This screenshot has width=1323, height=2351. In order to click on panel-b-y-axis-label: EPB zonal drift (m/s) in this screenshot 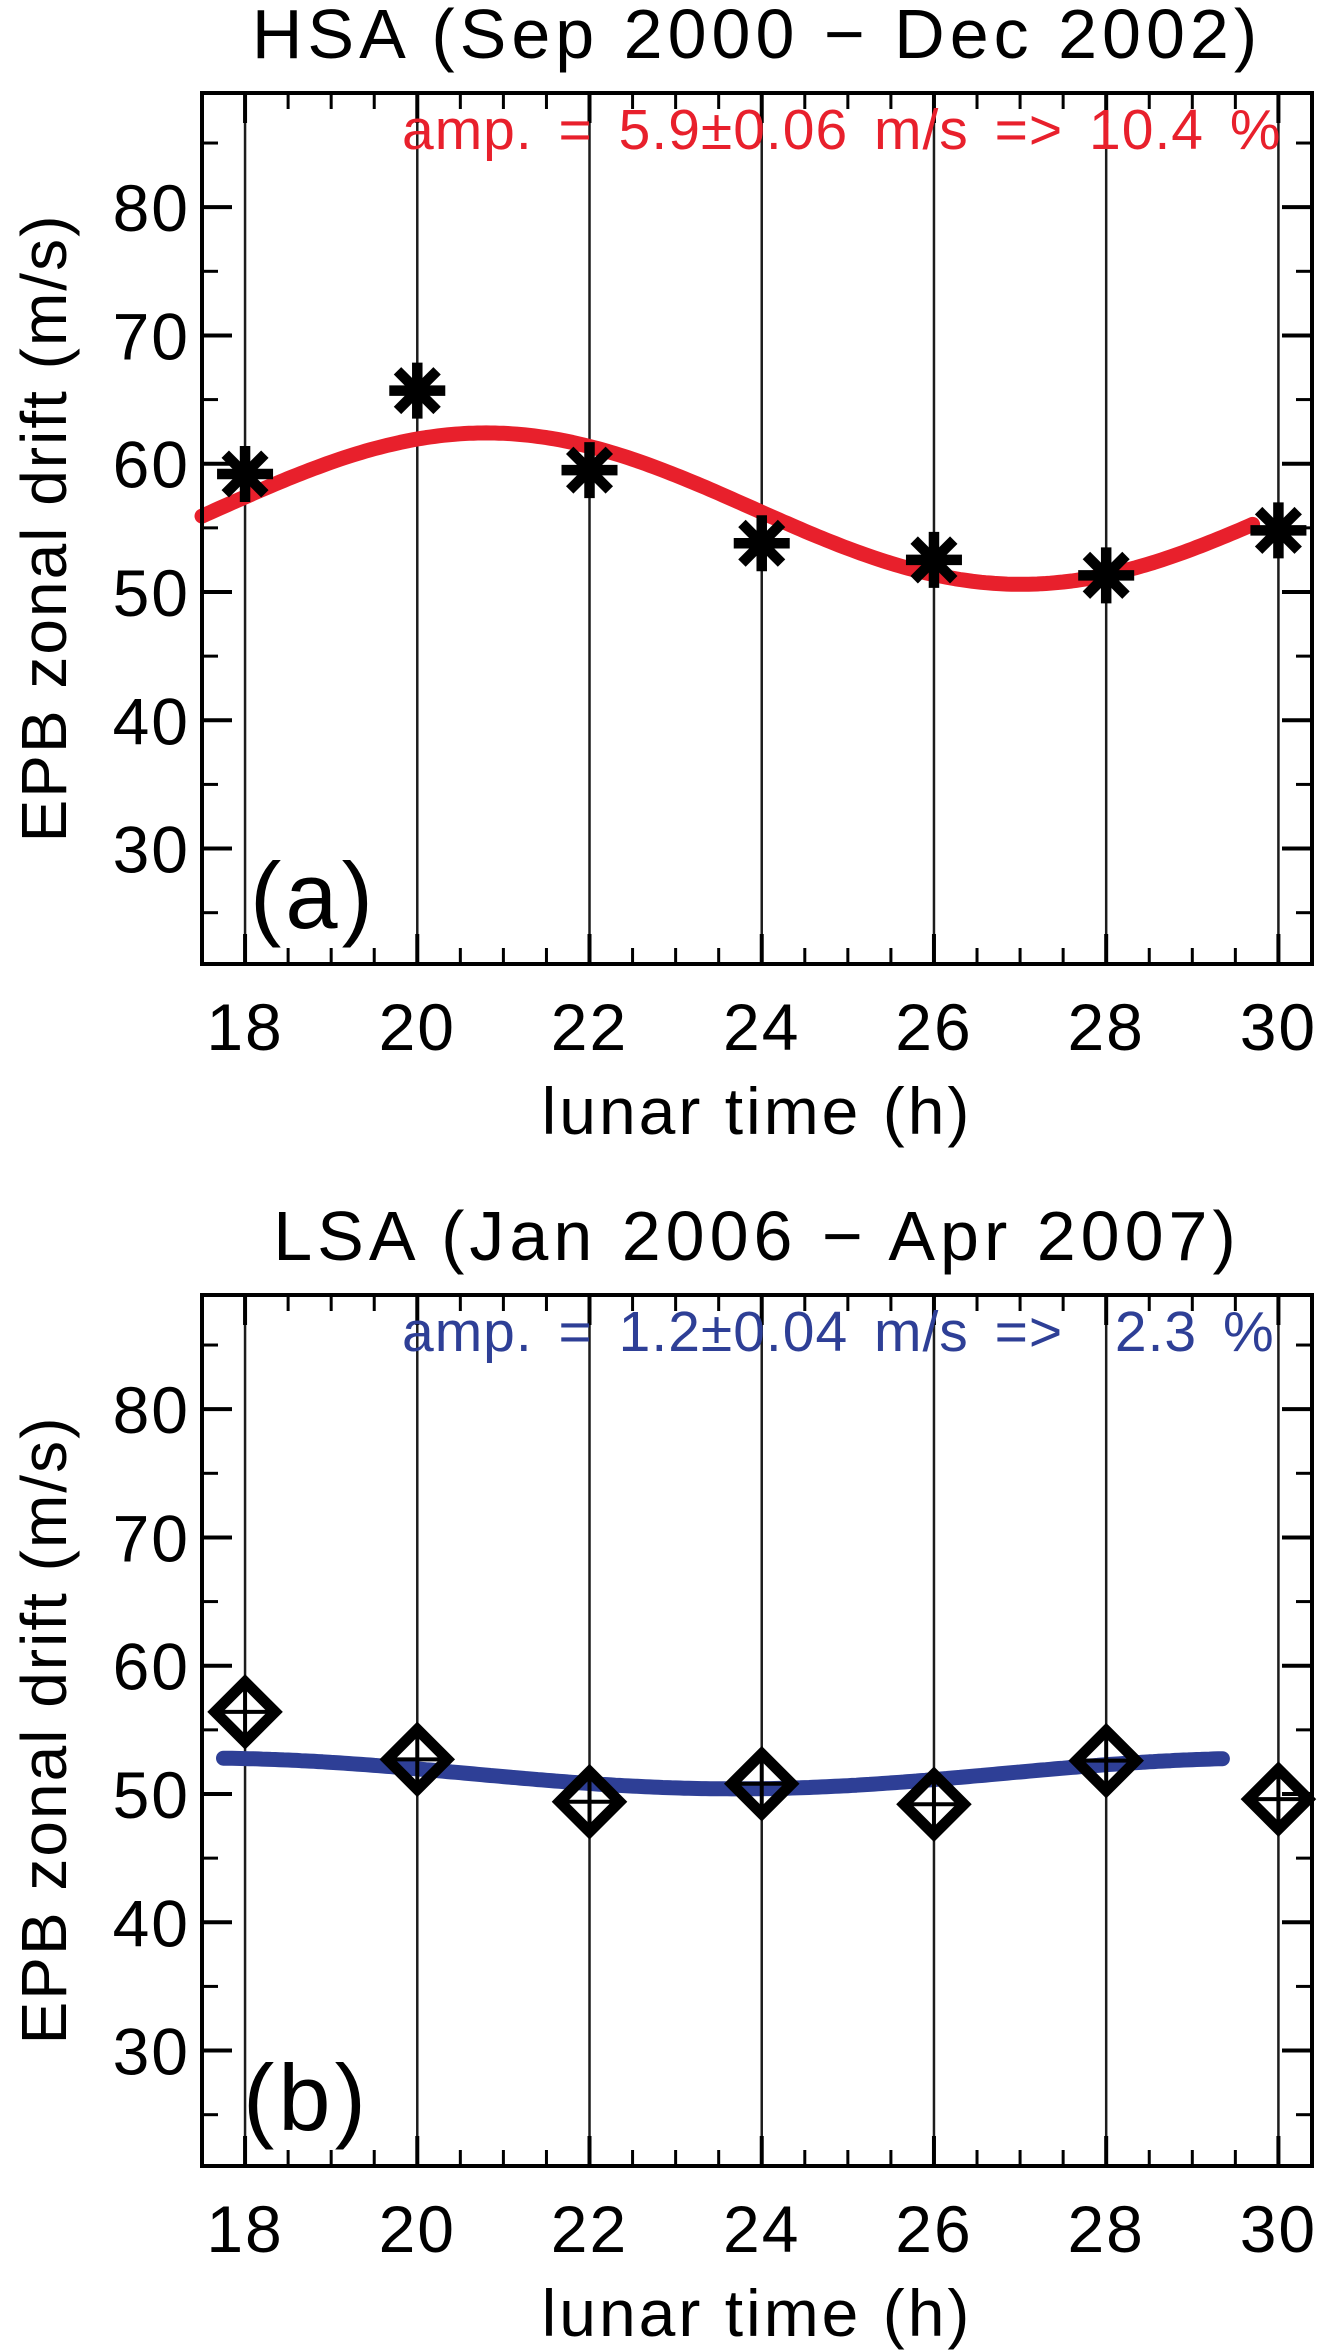, I will do `click(44, 1730)`.